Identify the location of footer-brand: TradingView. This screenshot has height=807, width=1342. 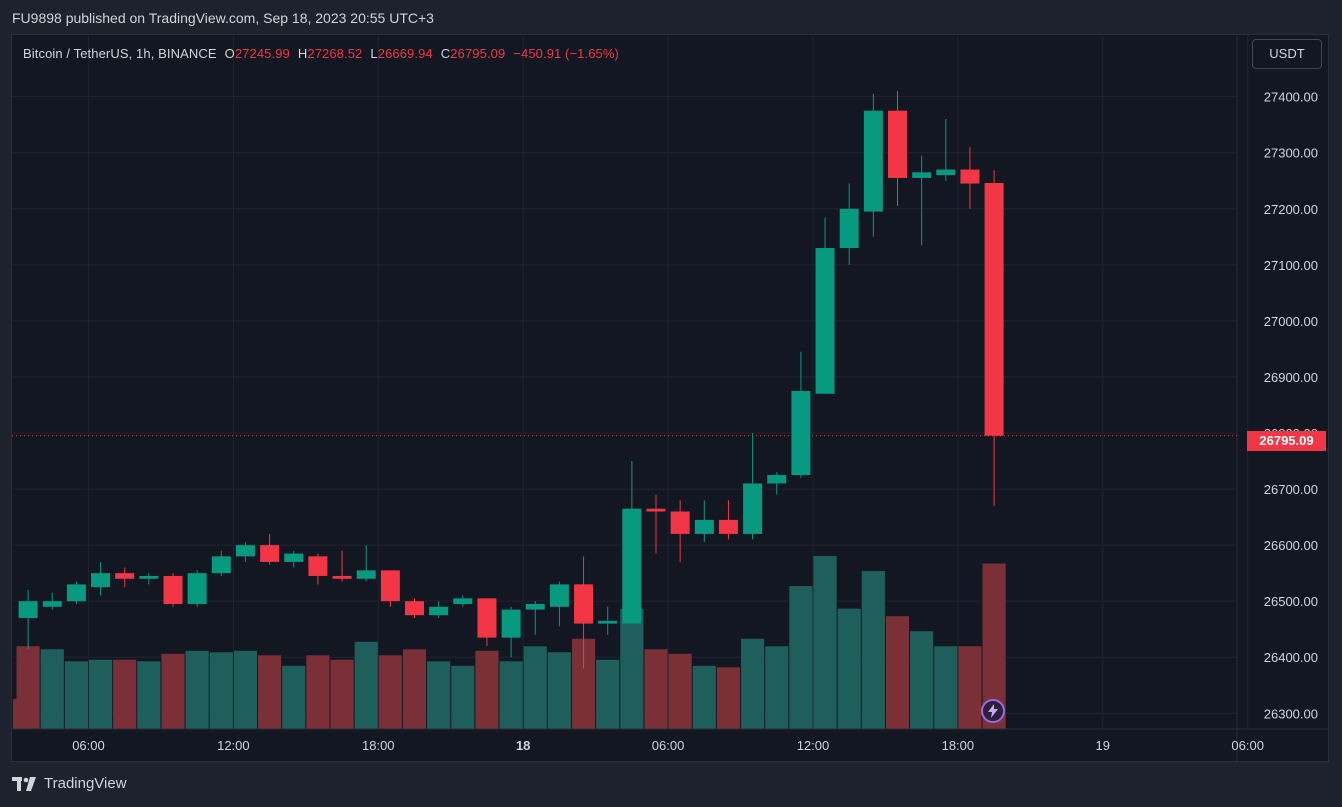
(69, 783).